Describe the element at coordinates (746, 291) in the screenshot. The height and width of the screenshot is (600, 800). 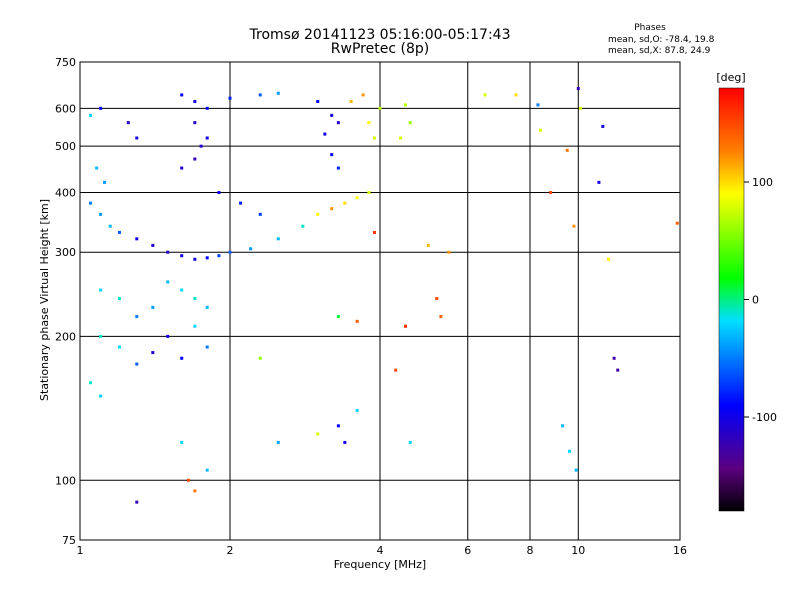
I see `colorbar: [deg] 100 0 -100` at that location.